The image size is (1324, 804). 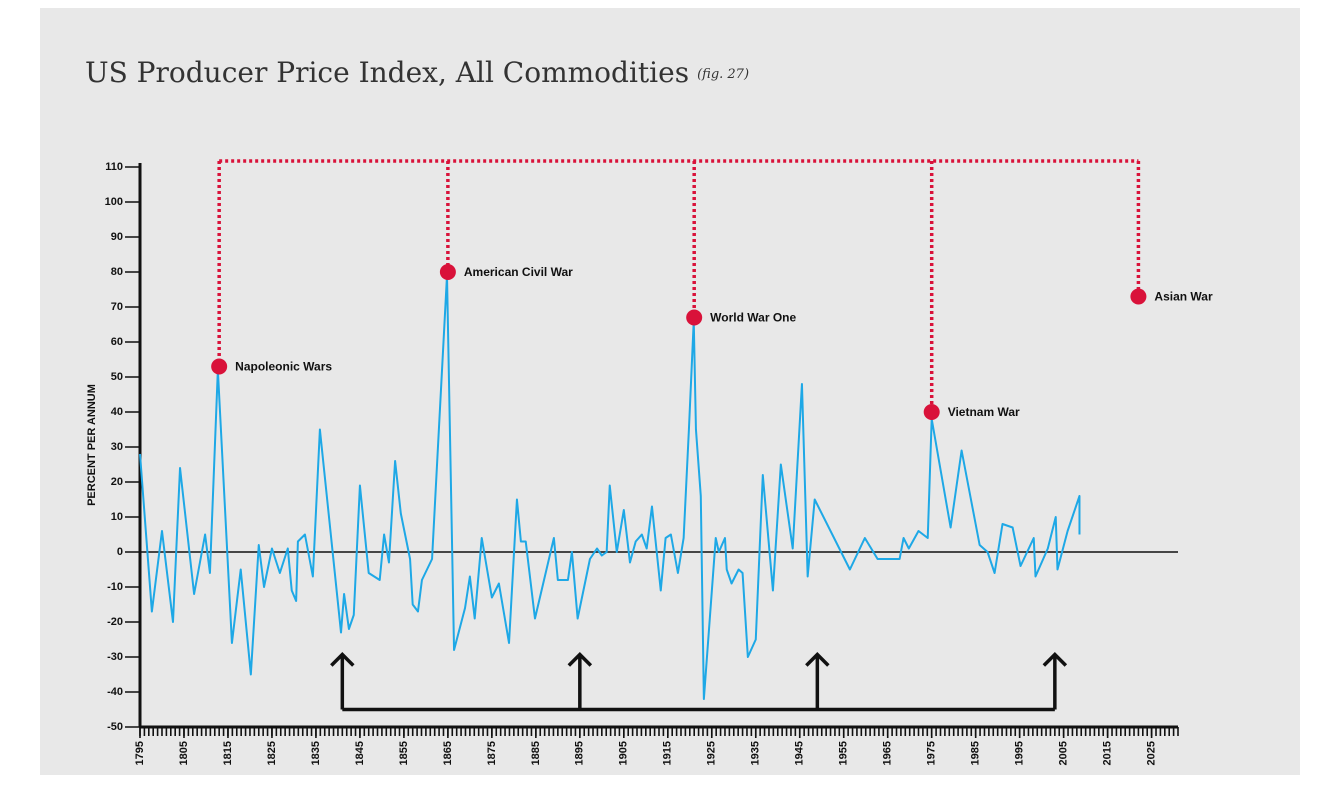 What do you see at coordinates (117, 272) in the screenshot?
I see `y-tick-label: 80` at bounding box center [117, 272].